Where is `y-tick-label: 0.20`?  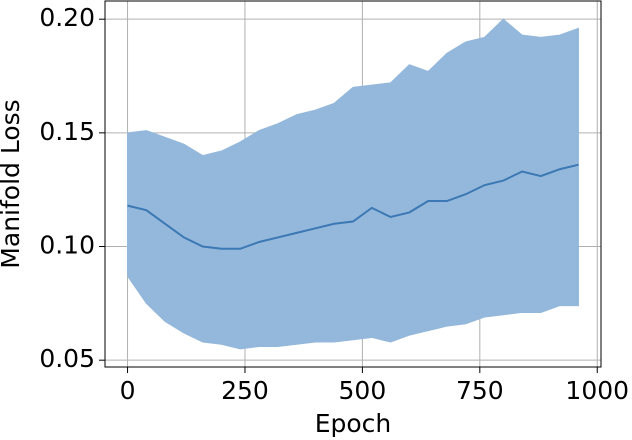
y-tick-label: 0.20 is located at coordinates (67, 17).